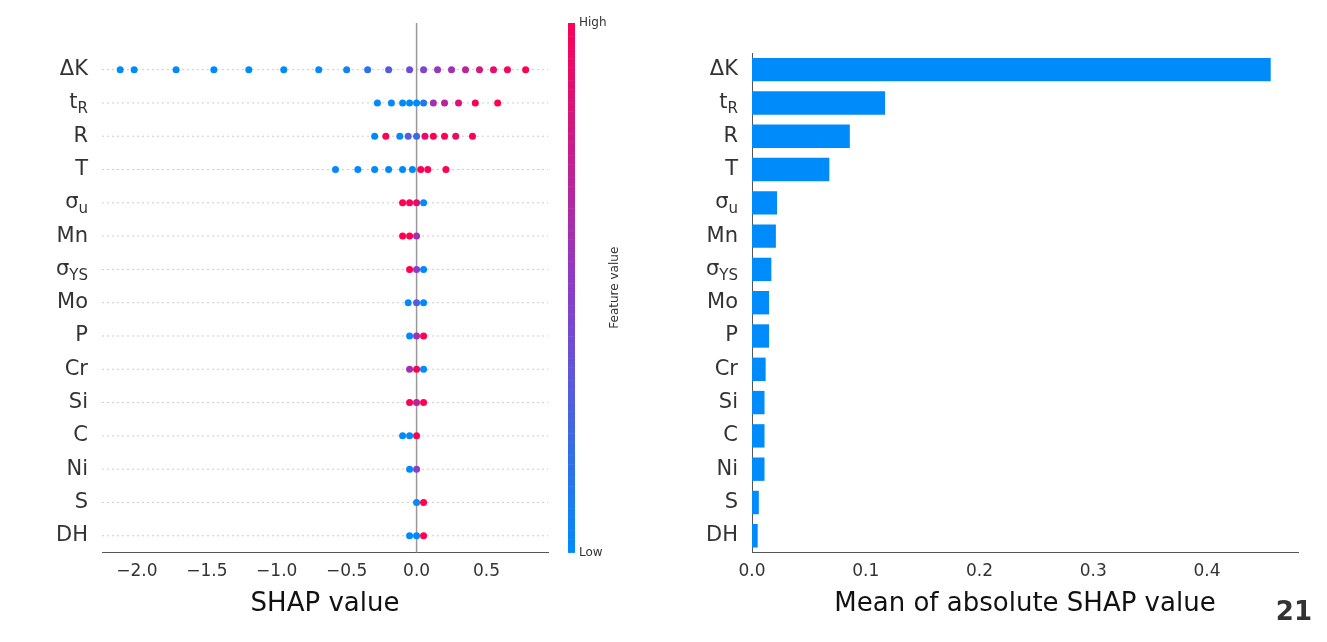  Describe the element at coordinates (1025, 602) in the screenshot. I see `x-axis-title: Mean of absolute SHAP value` at that location.